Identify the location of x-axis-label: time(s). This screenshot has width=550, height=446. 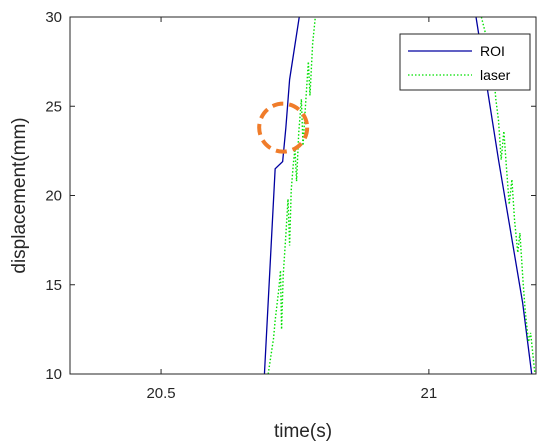
(303, 431).